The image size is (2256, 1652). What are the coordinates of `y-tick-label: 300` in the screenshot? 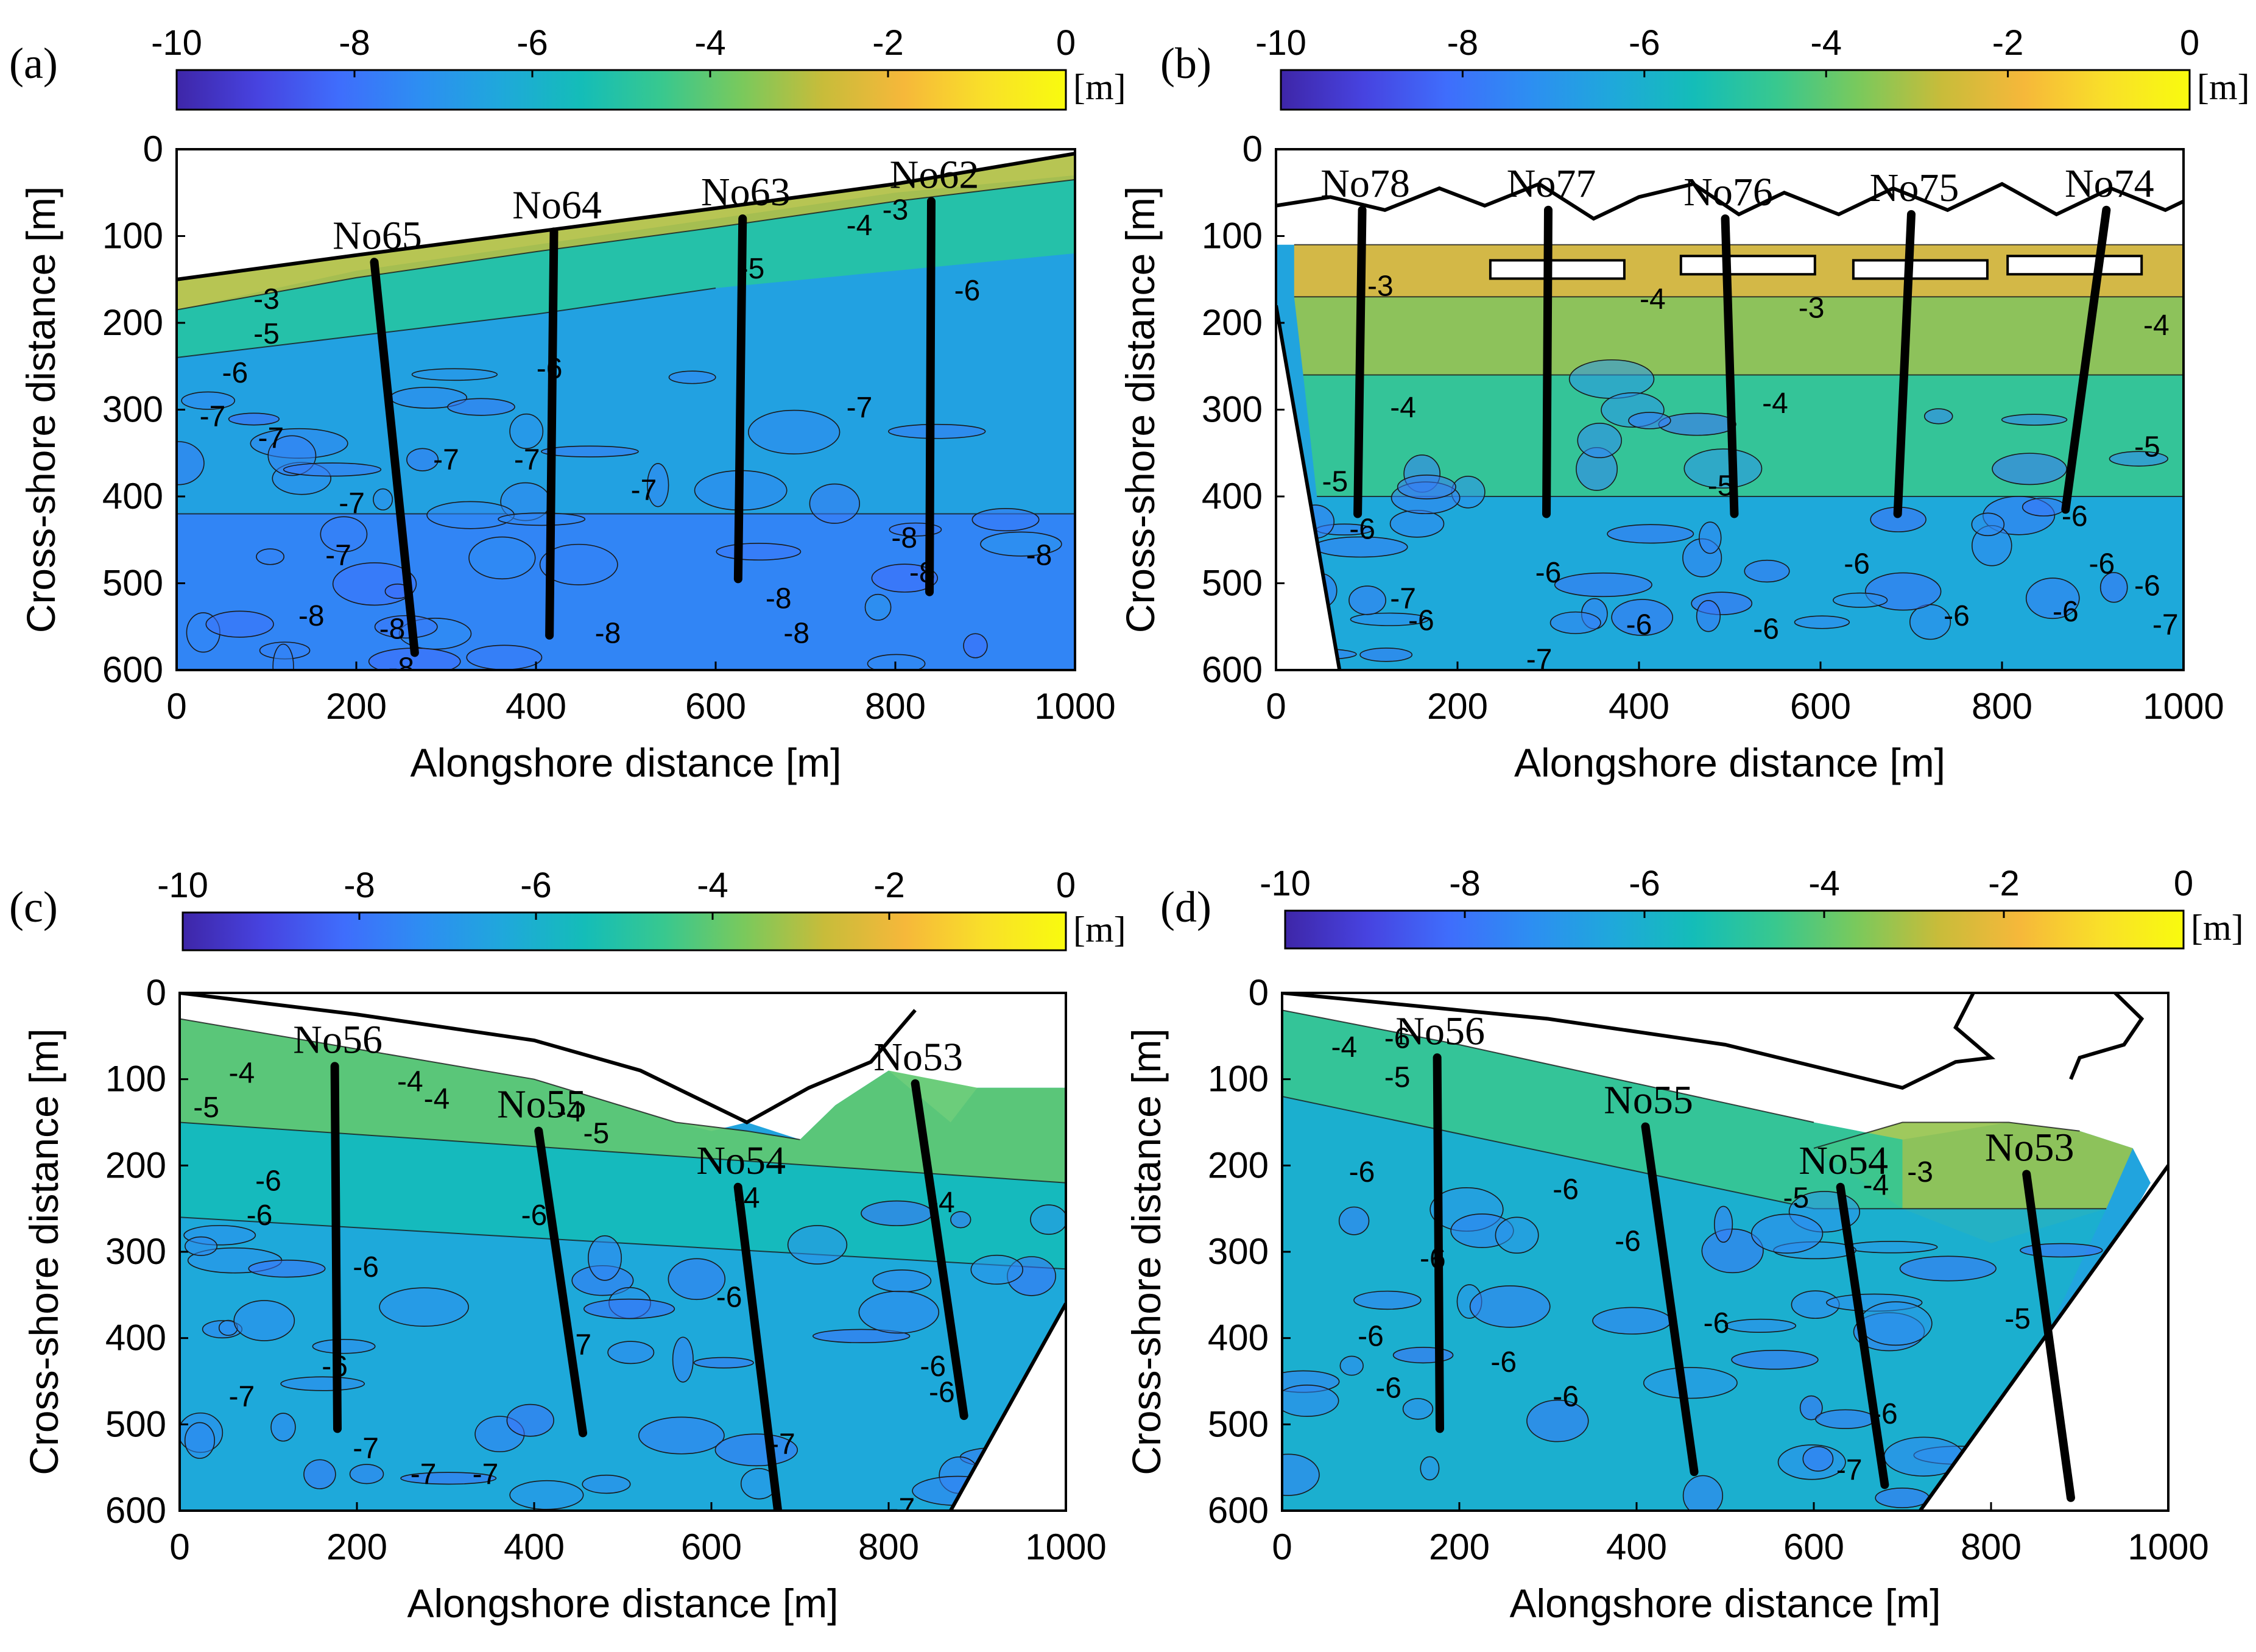 It's located at (1232, 409).